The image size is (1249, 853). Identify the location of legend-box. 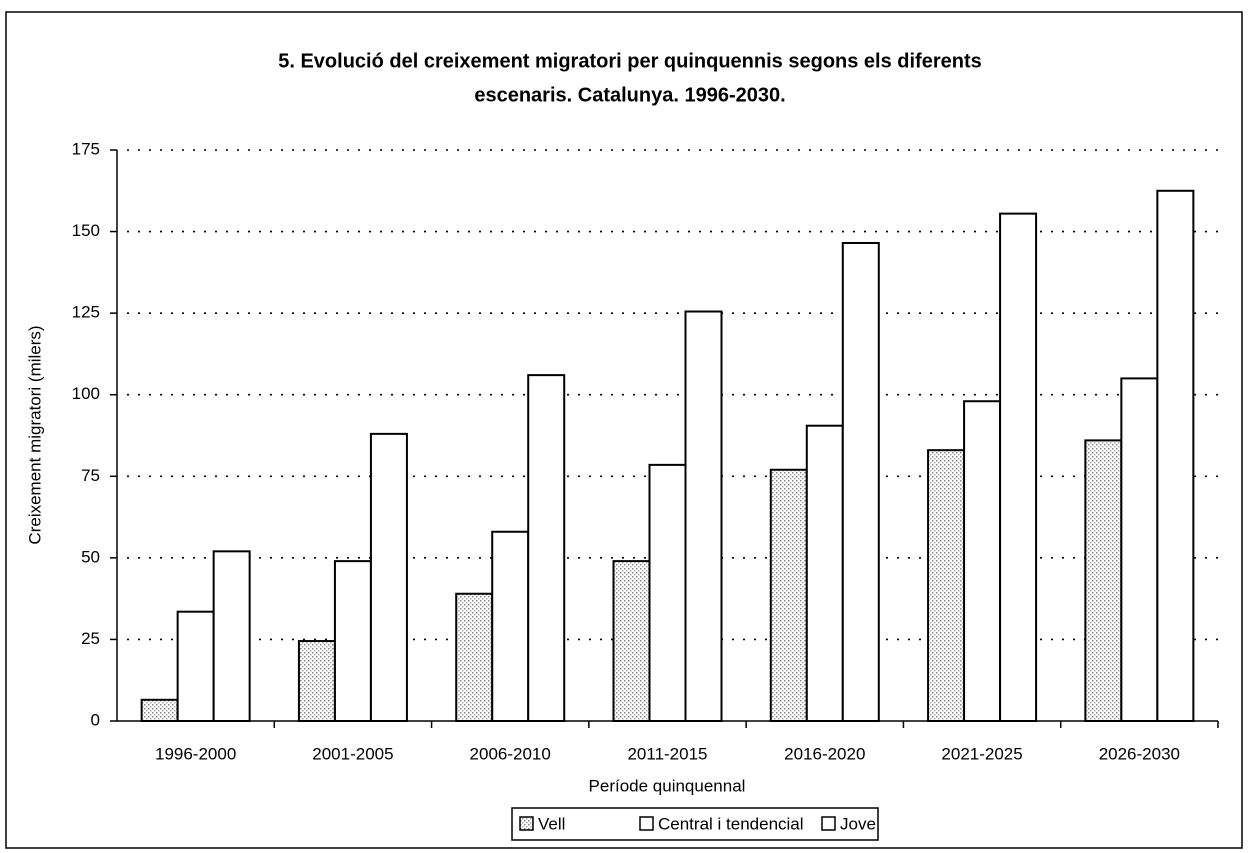
(695, 824).